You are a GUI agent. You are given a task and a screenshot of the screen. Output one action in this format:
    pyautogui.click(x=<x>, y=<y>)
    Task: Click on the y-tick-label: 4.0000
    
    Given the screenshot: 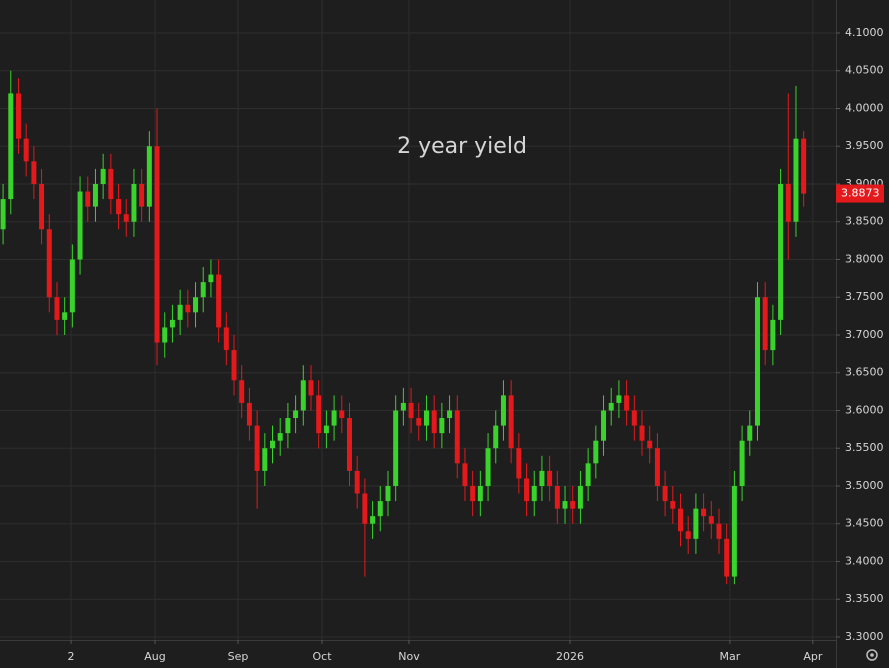 What is the action you would take?
    pyautogui.click(x=864, y=107)
    